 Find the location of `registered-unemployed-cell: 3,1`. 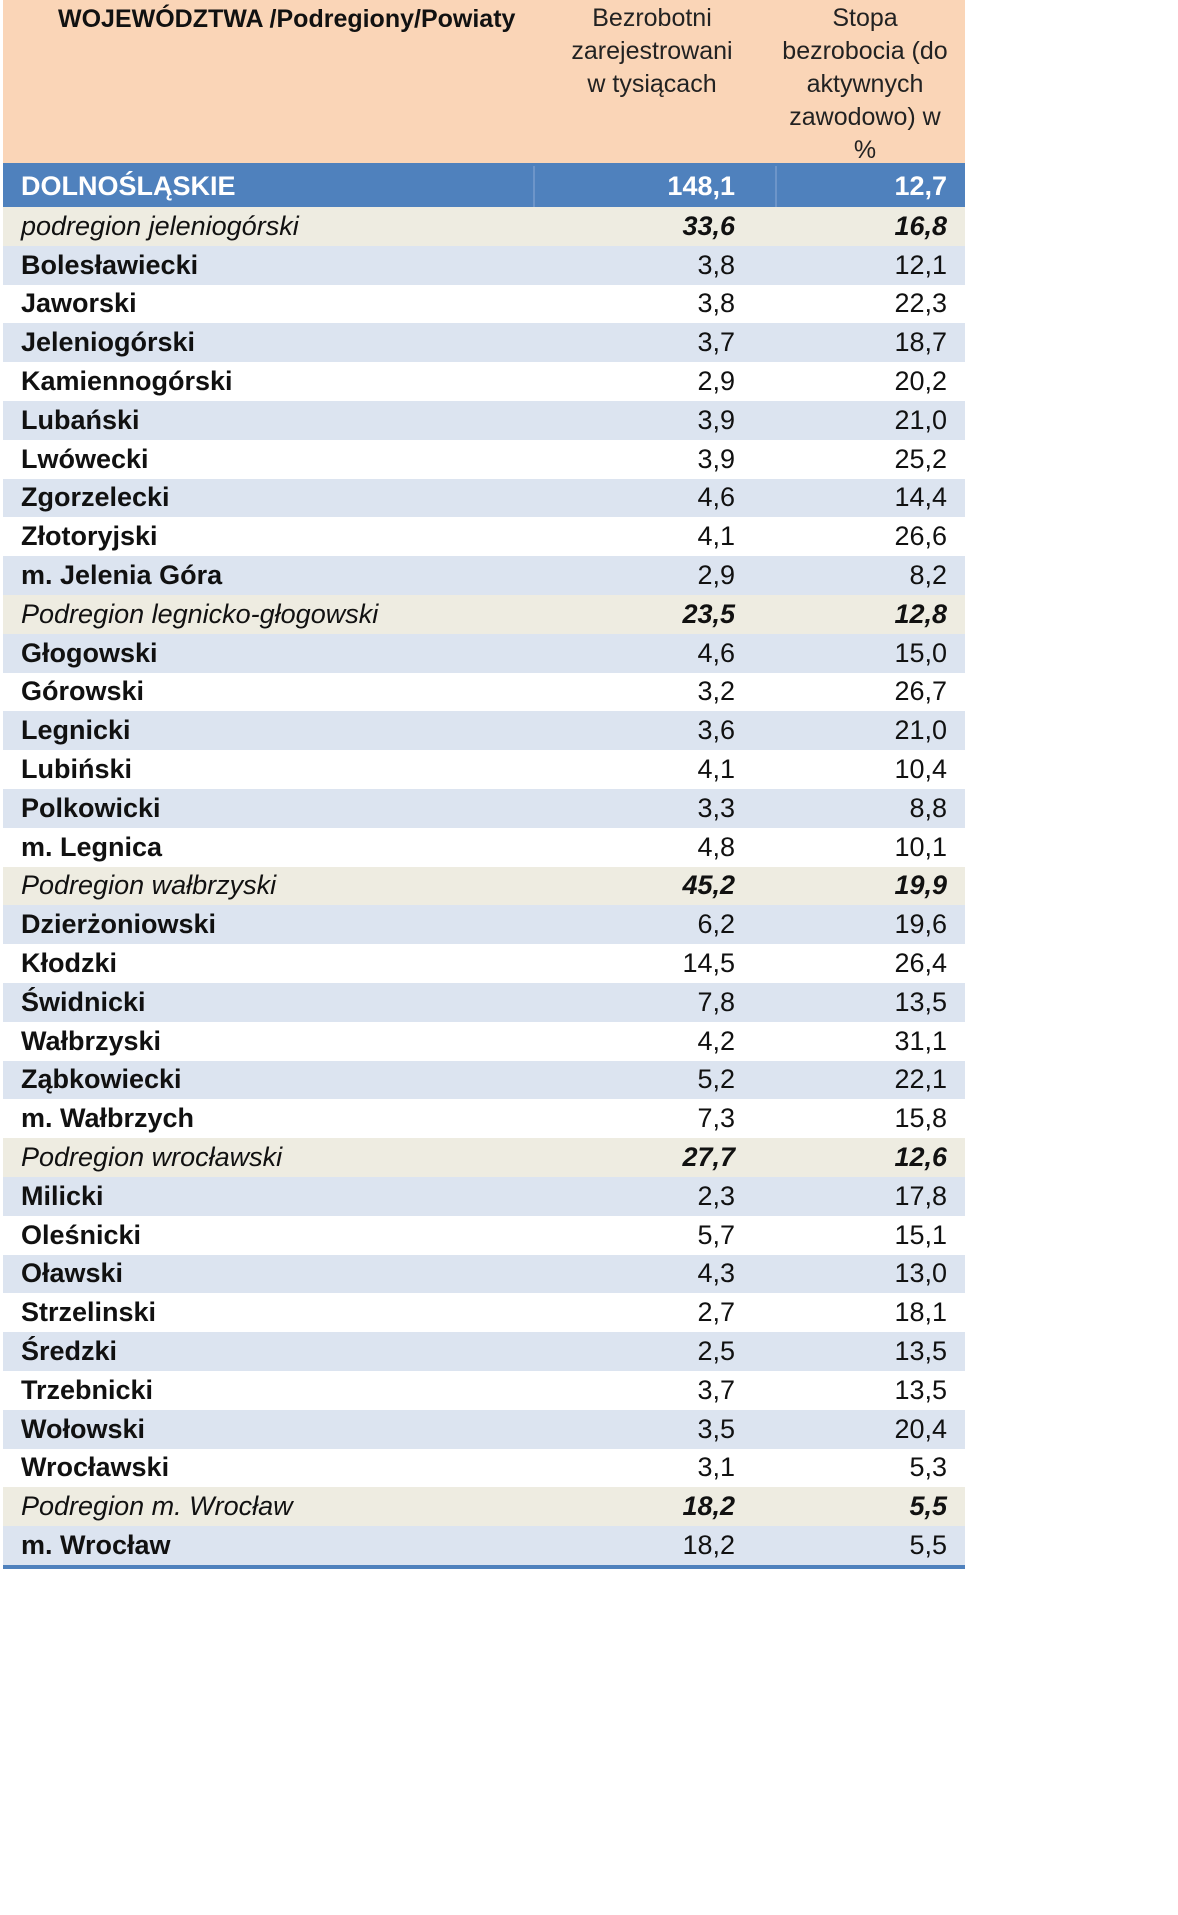

registered-unemployed-cell: 3,1 is located at coordinates (716, 1467).